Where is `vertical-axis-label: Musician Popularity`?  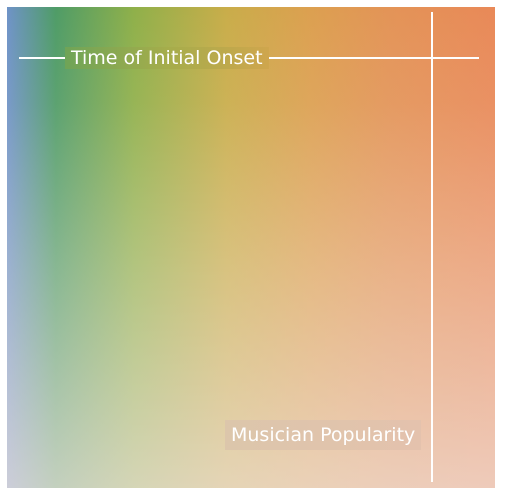
vertical-axis-label: Musician Popularity is located at coordinates (323, 435).